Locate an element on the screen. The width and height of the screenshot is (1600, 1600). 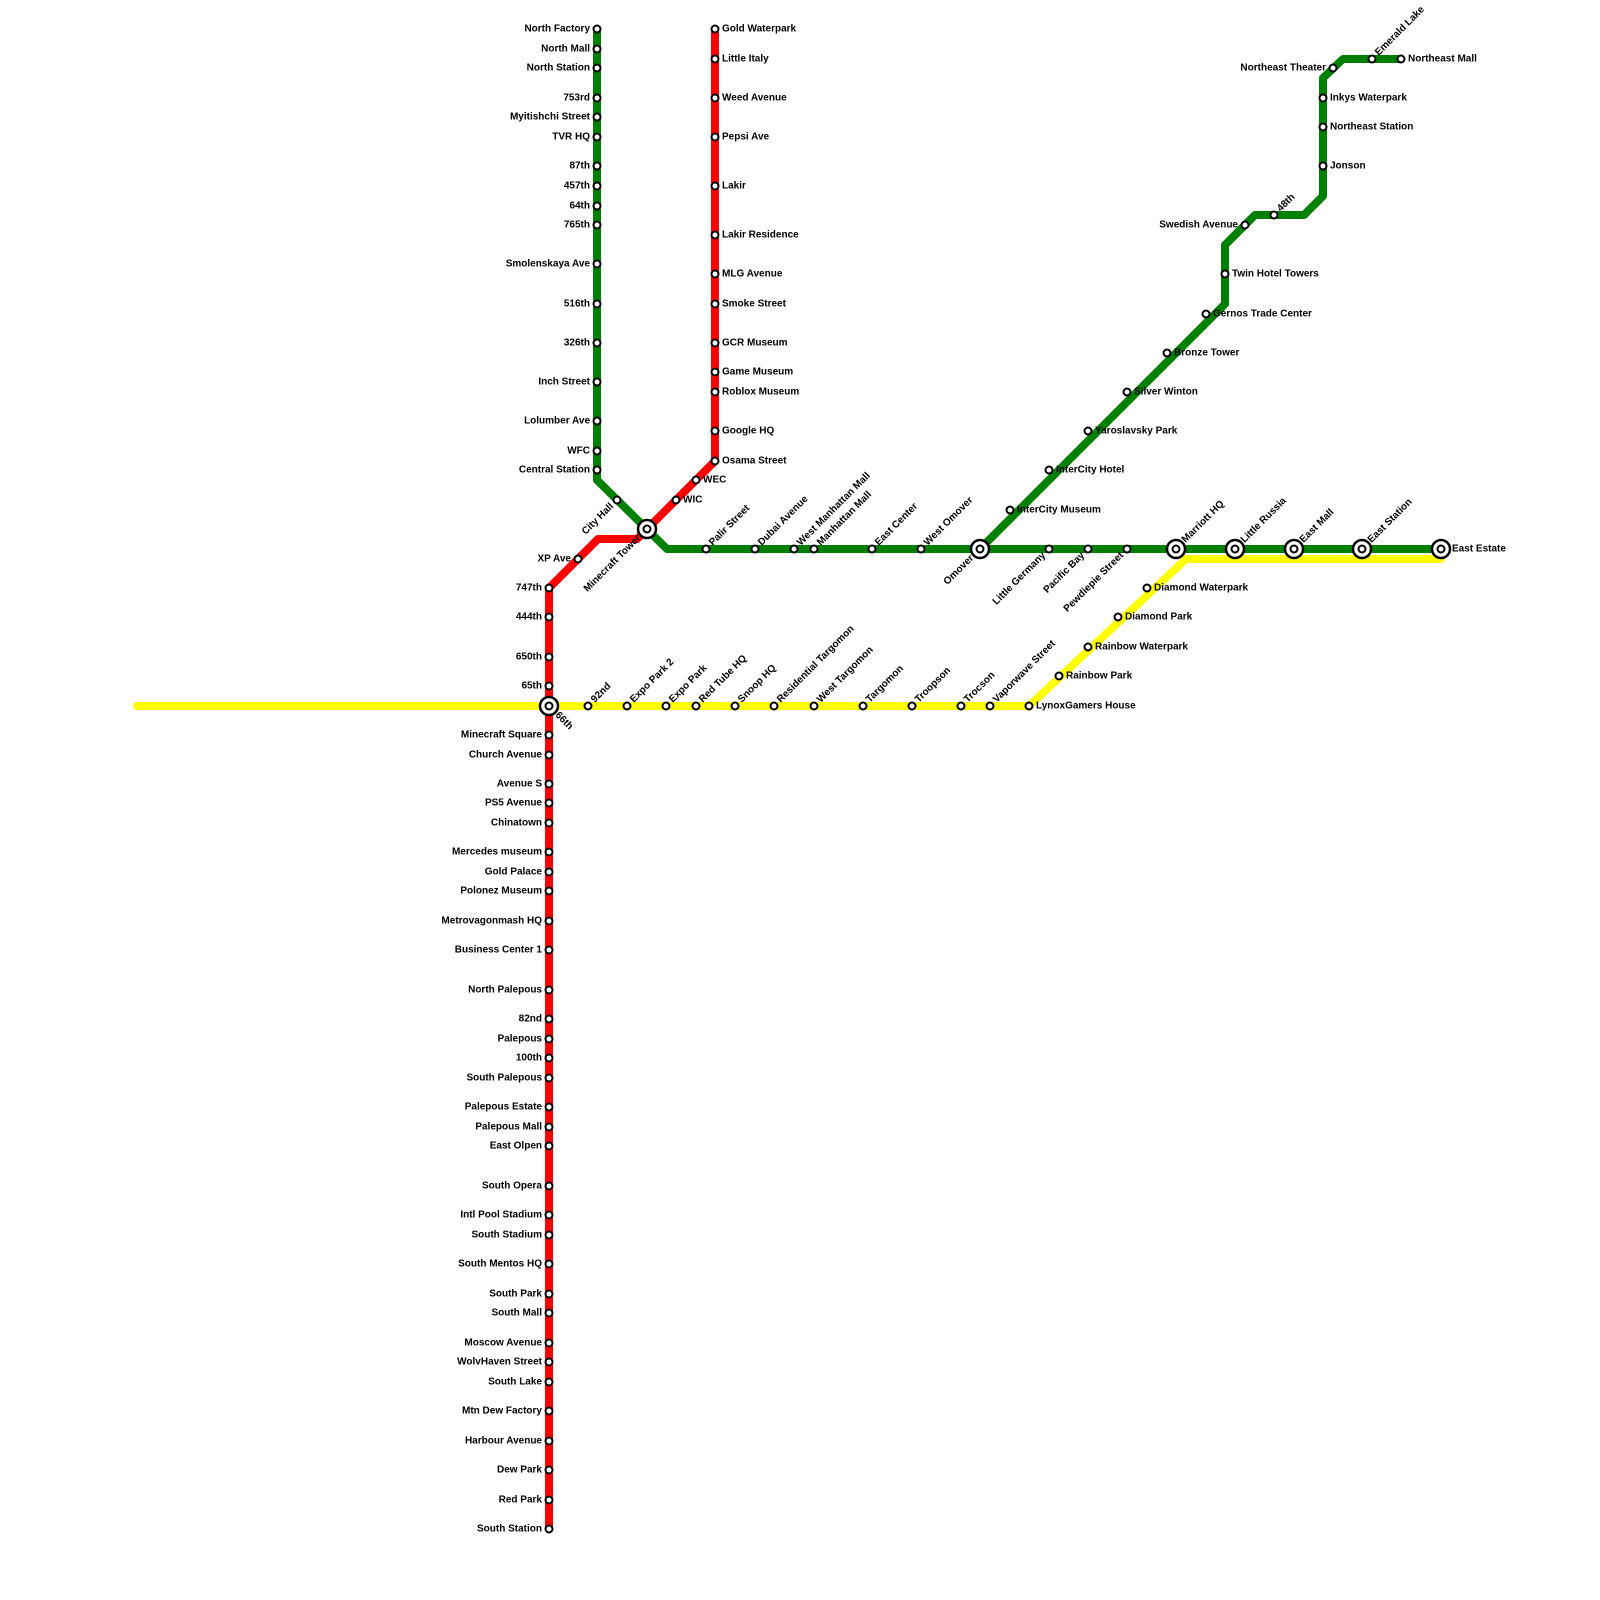
station-label: Gold Palace is located at coordinates (514, 872).